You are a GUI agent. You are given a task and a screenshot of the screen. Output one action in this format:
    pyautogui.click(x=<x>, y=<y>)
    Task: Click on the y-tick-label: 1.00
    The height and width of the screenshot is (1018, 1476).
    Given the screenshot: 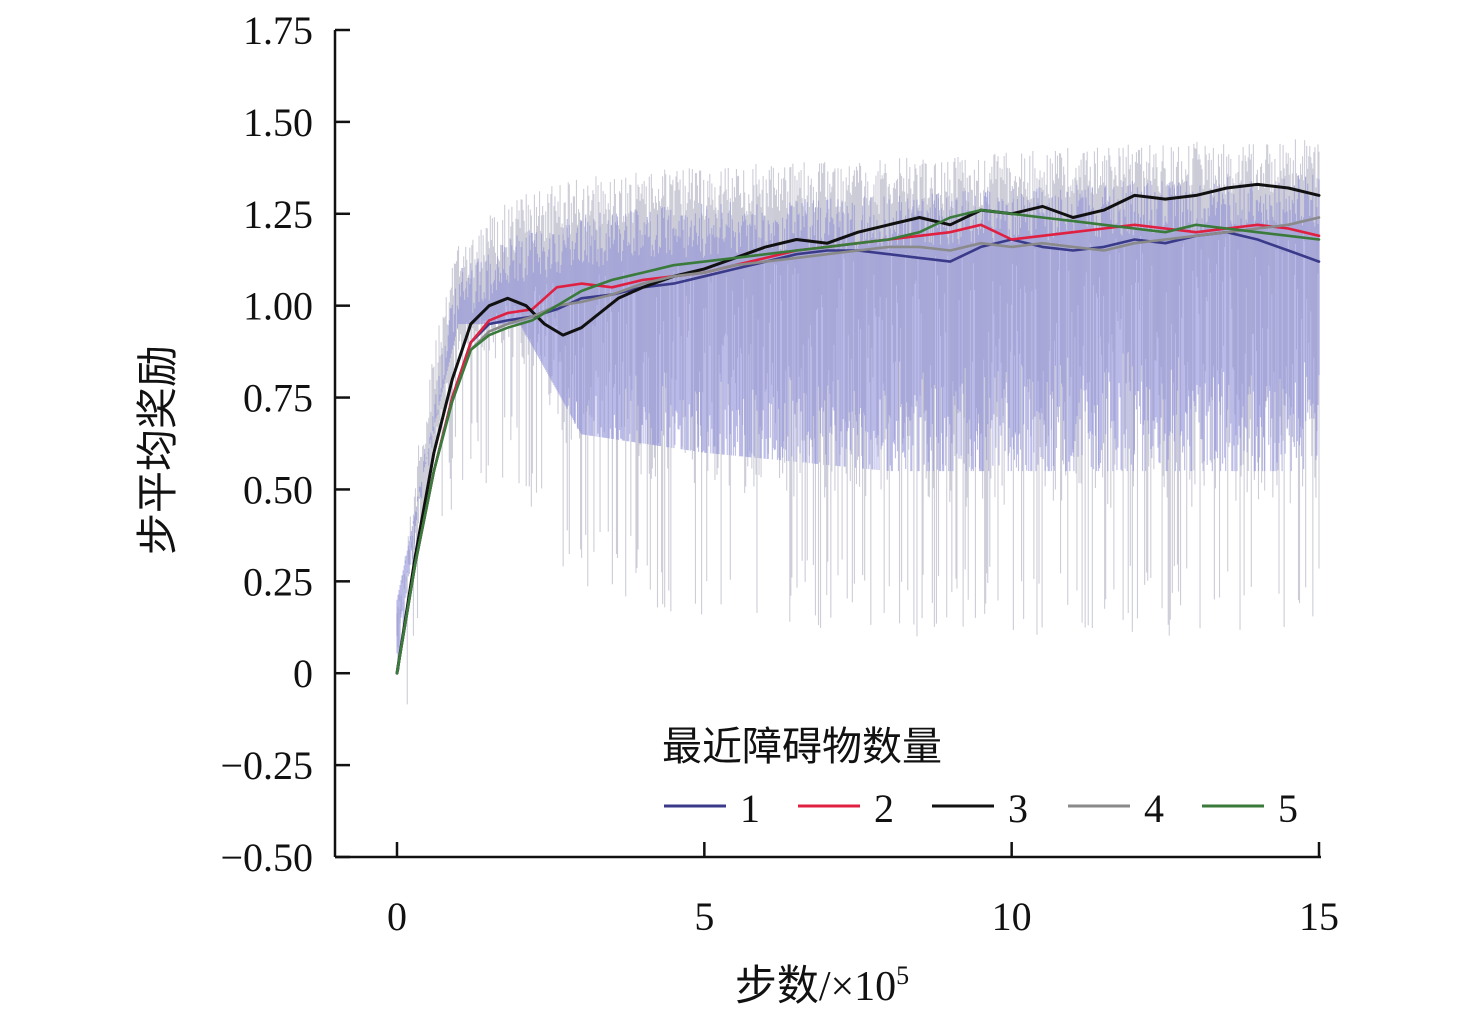 What is the action you would take?
    pyautogui.click(x=278, y=306)
    